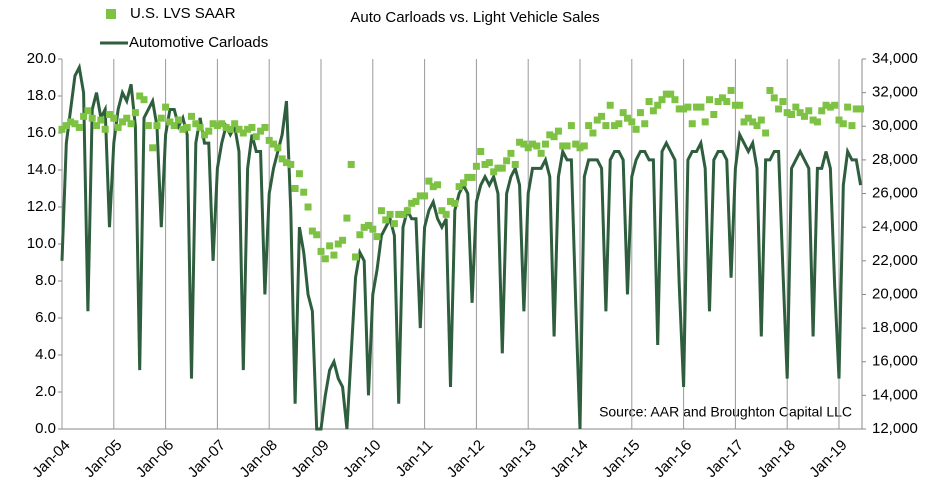 The width and height of the screenshot is (951, 491). What do you see at coordinates (41, 169) in the screenshot?
I see `y-tick-label: 14.0` at bounding box center [41, 169].